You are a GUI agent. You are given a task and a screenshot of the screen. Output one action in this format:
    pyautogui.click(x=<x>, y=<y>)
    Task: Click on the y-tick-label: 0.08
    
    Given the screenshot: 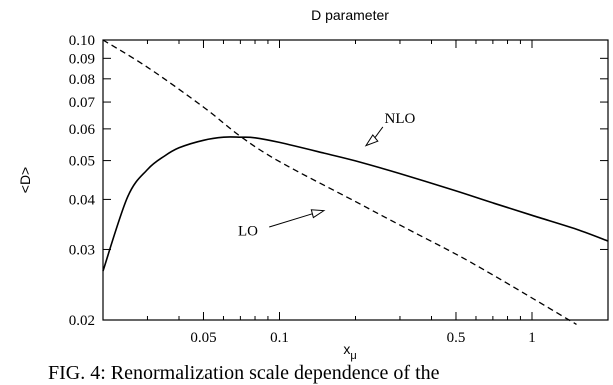 What is the action you would take?
    pyautogui.click(x=82, y=80)
    